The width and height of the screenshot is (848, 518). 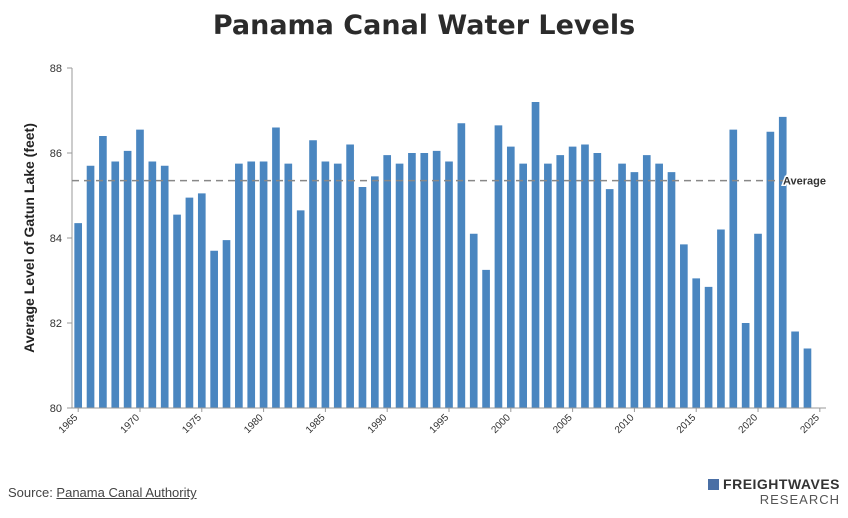 What do you see at coordinates (486, 339) in the screenshot?
I see `bar-1998` at bounding box center [486, 339].